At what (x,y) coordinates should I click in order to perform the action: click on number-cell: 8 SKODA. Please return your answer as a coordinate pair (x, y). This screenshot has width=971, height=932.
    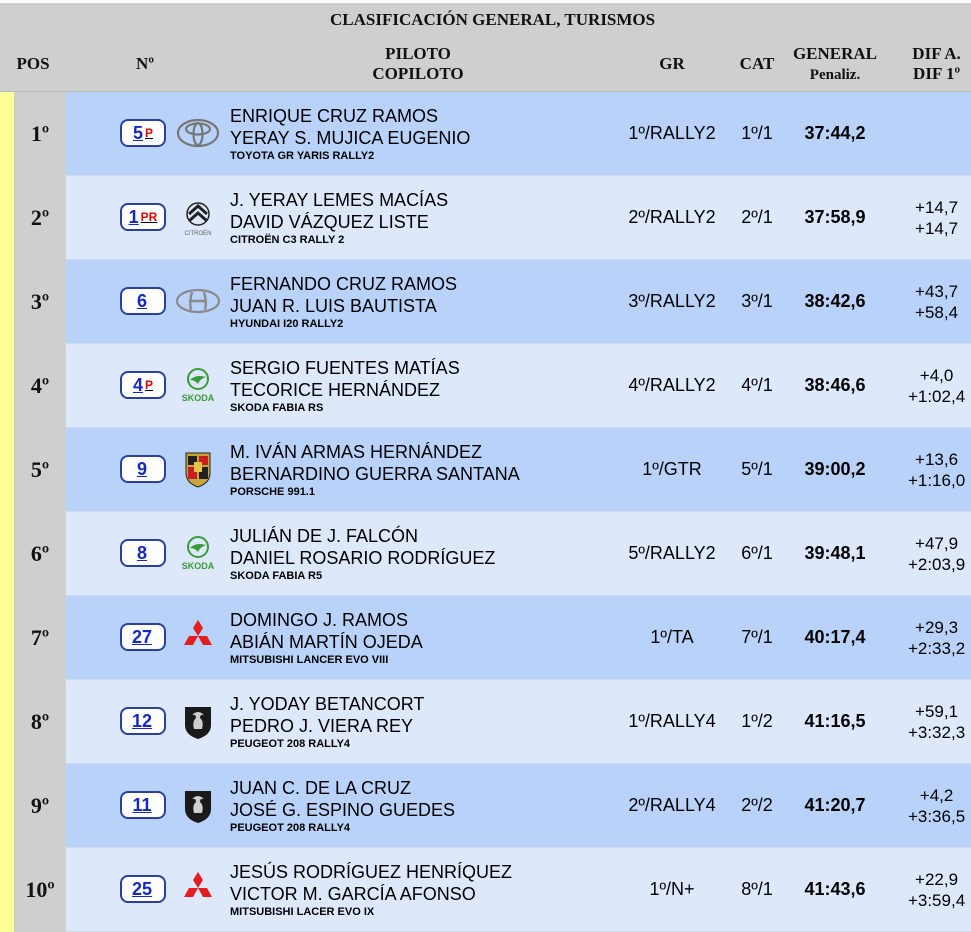
    Looking at the image, I should click on (145, 553).